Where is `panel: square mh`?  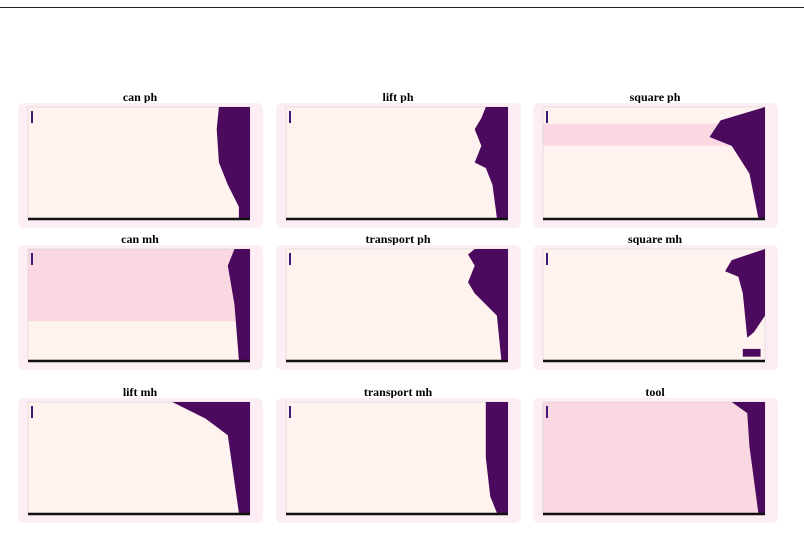 panel: square mh is located at coordinates (655, 301).